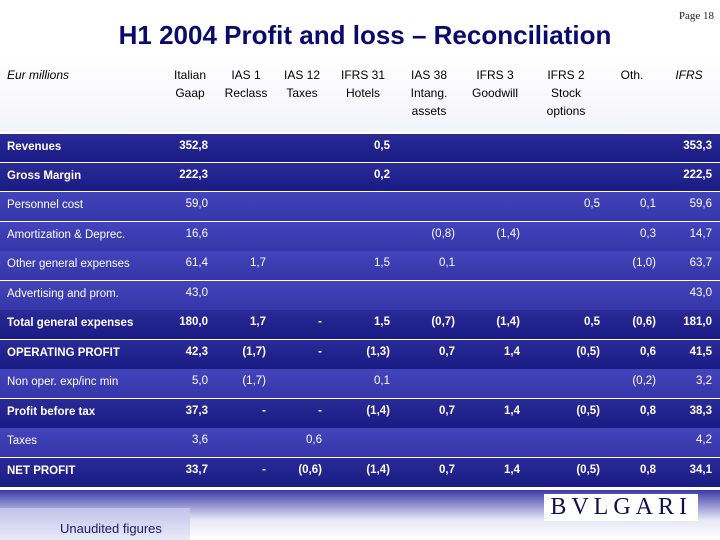  What do you see at coordinates (34, 147) in the screenshot?
I see `row-label: Revenues` at bounding box center [34, 147].